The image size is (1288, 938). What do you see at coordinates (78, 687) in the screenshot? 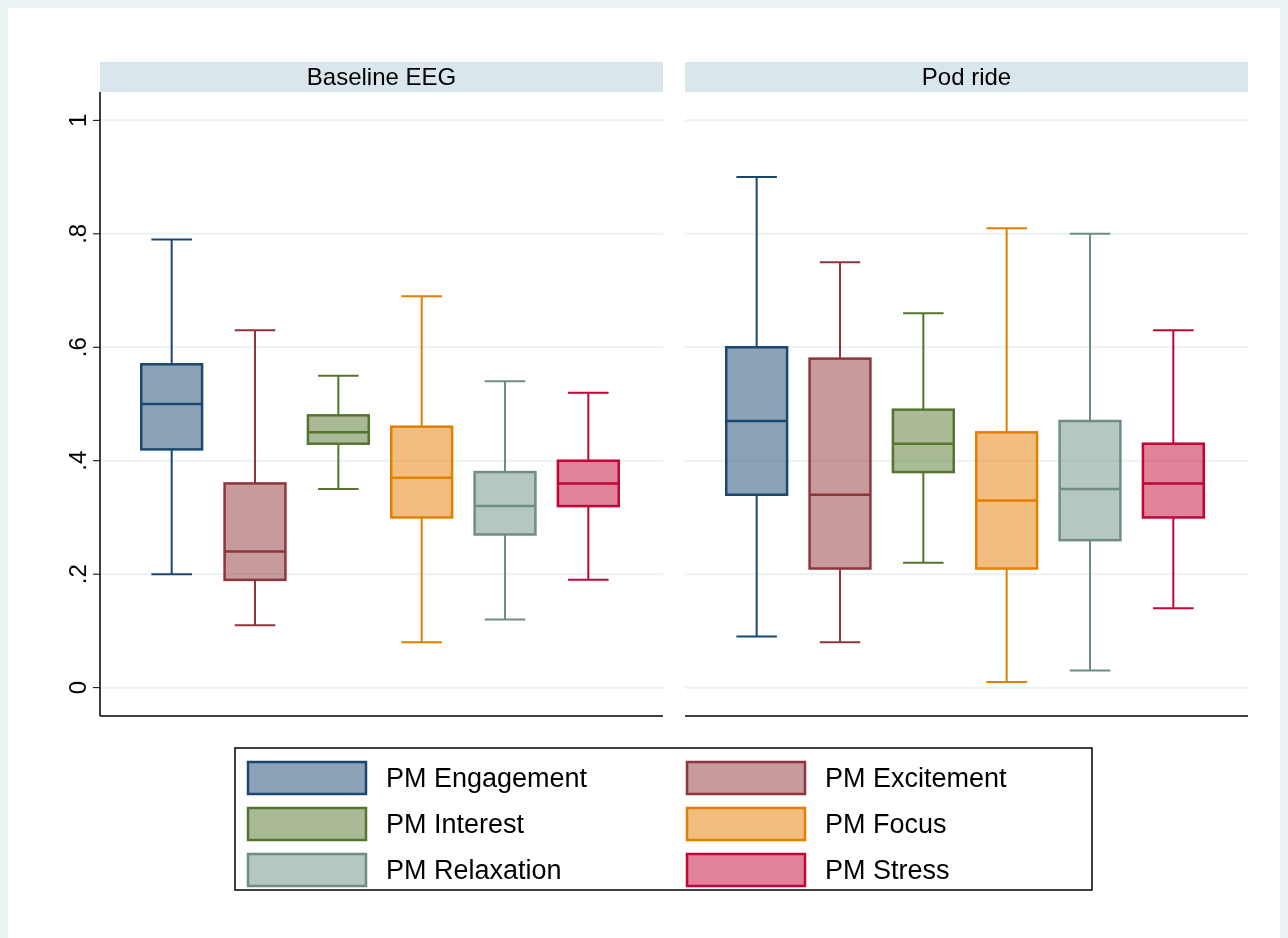
I see `y-tick-label: 0` at bounding box center [78, 687].